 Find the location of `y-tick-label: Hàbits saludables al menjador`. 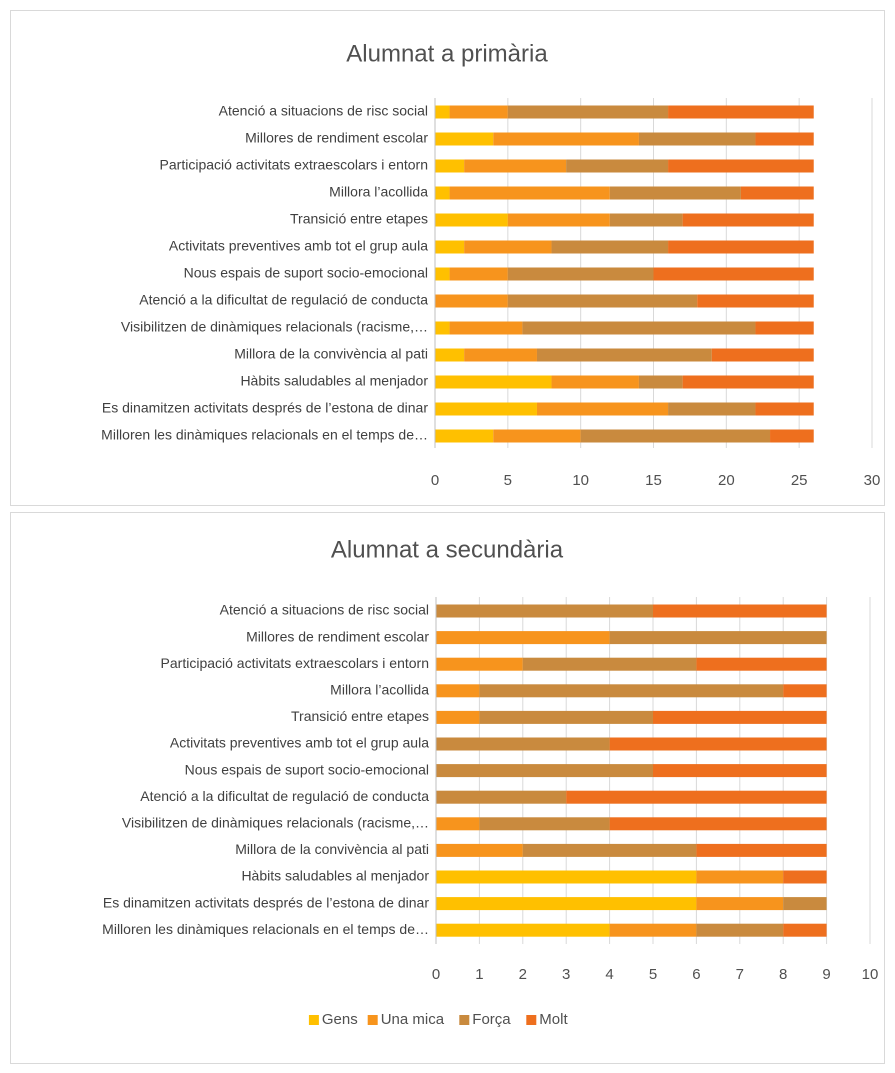

y-tick-label: Hàbits saludables al menjador is located at coordinates (335, 876).